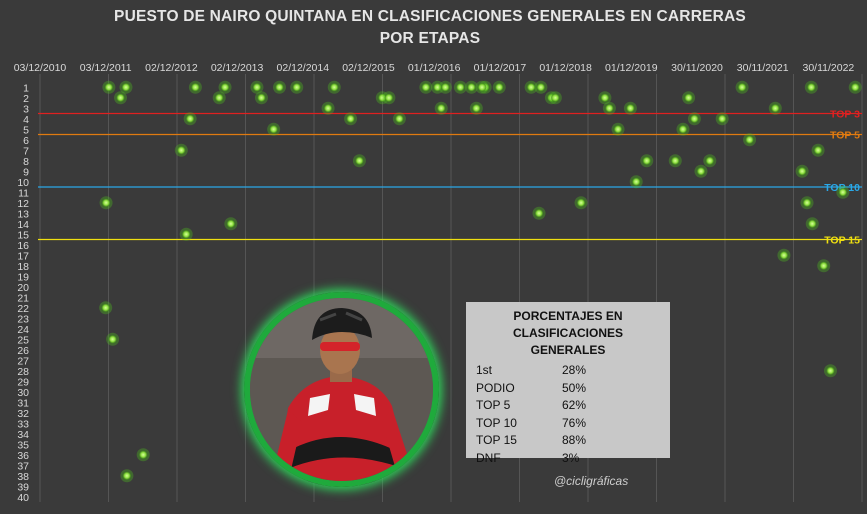 Image resolution: width=867 pixels, height=514 pixels. What do you see at coordinates (26, 151) in the screenshot?
I see `y-tick-label: 7` at bounding box center [26, 151].